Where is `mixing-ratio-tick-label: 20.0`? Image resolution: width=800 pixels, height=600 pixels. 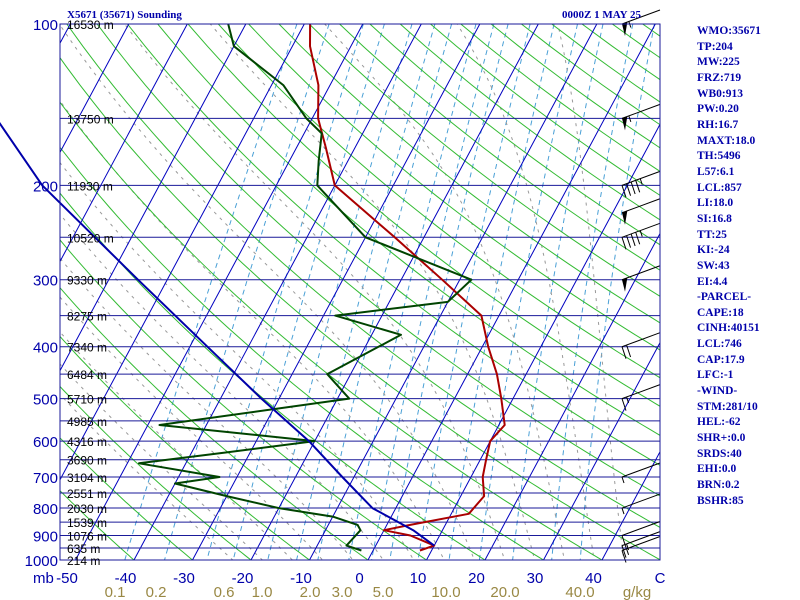 mixing-ratio-tick-label: 20.0 is located at coordinates (504, 592).